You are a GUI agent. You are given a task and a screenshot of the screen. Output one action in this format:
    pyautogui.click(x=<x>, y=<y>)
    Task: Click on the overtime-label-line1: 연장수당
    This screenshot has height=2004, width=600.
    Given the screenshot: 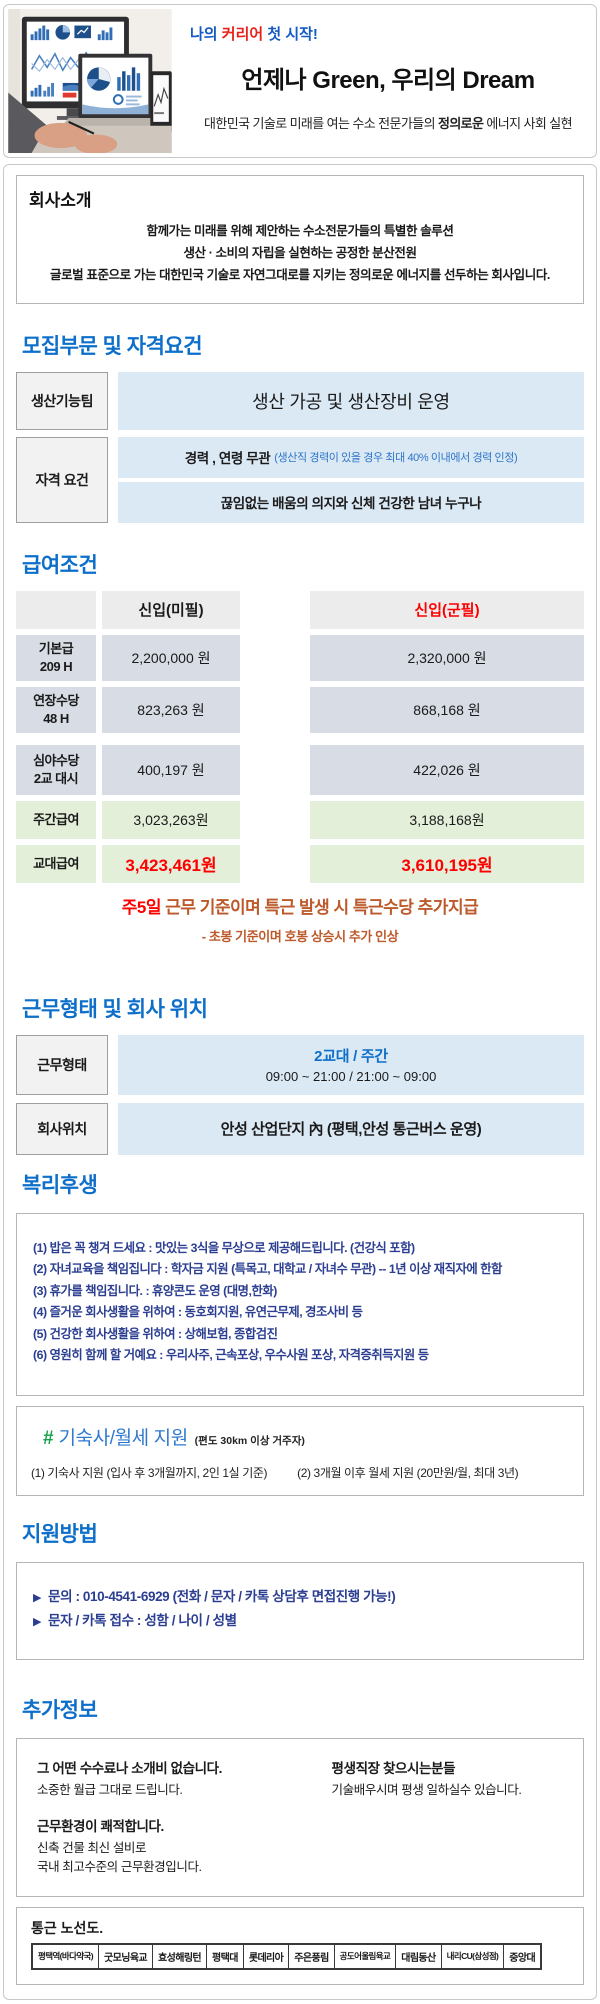 What is the action you would take?
    pyautogui.click(x=56, y=701)
    